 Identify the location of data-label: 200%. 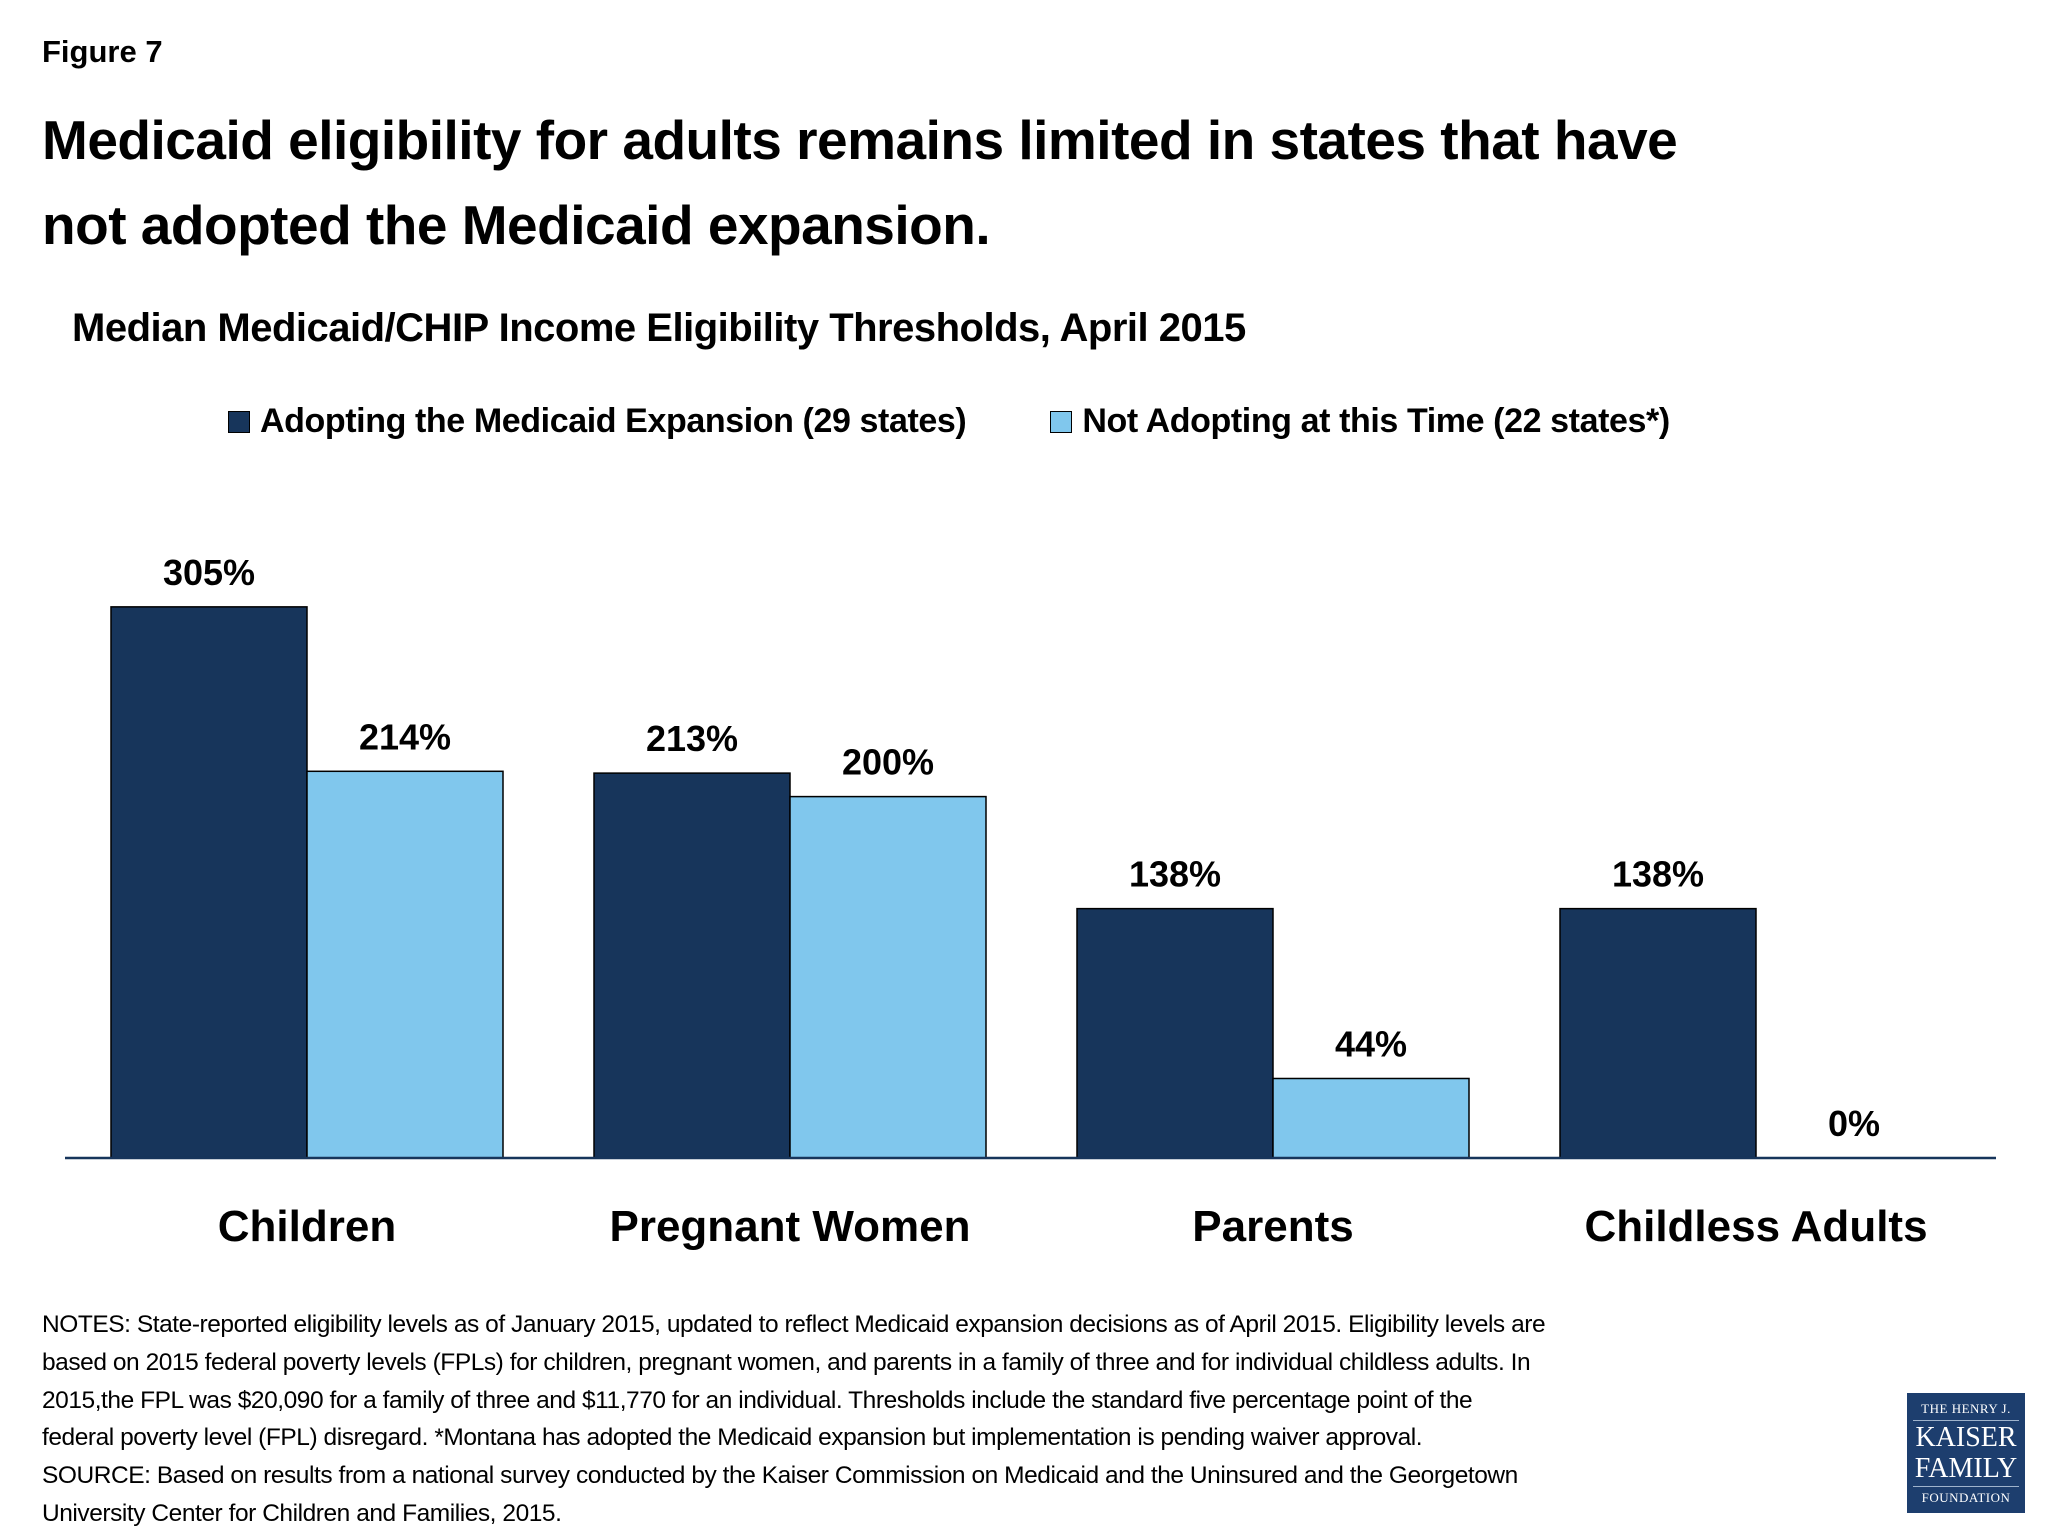
(888, 762).